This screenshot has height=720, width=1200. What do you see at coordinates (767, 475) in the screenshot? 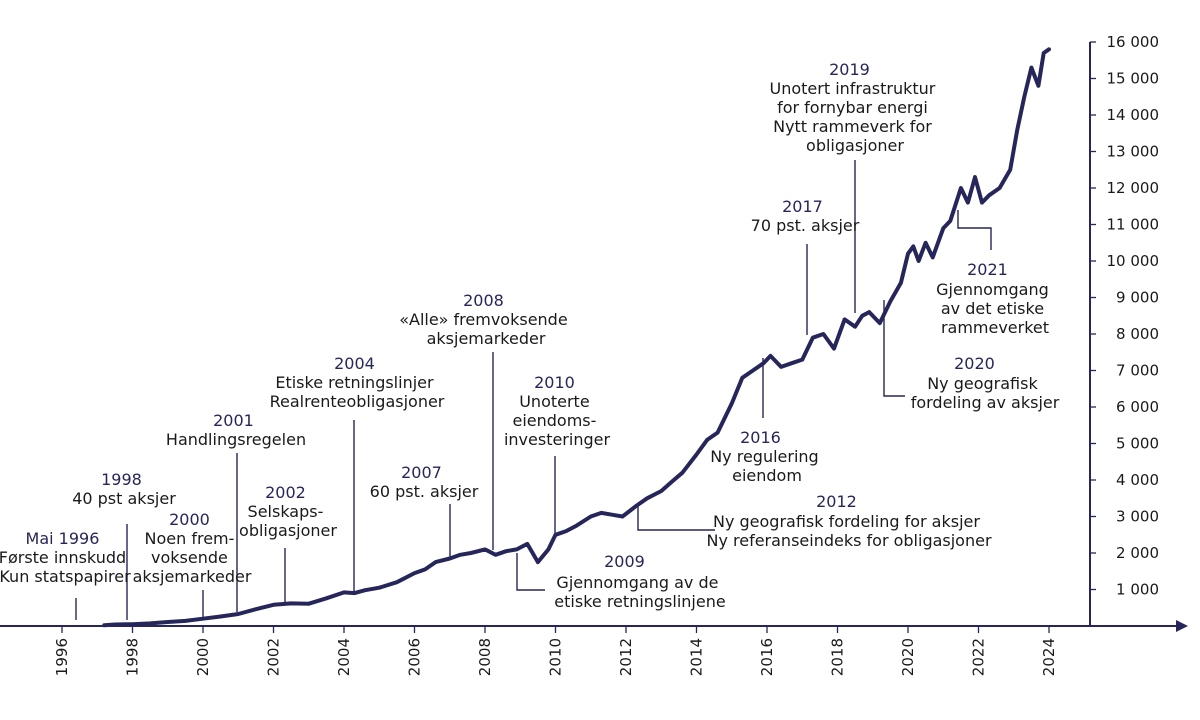
I see `annotation-line: eiendom` at bounding box center [767, 475].